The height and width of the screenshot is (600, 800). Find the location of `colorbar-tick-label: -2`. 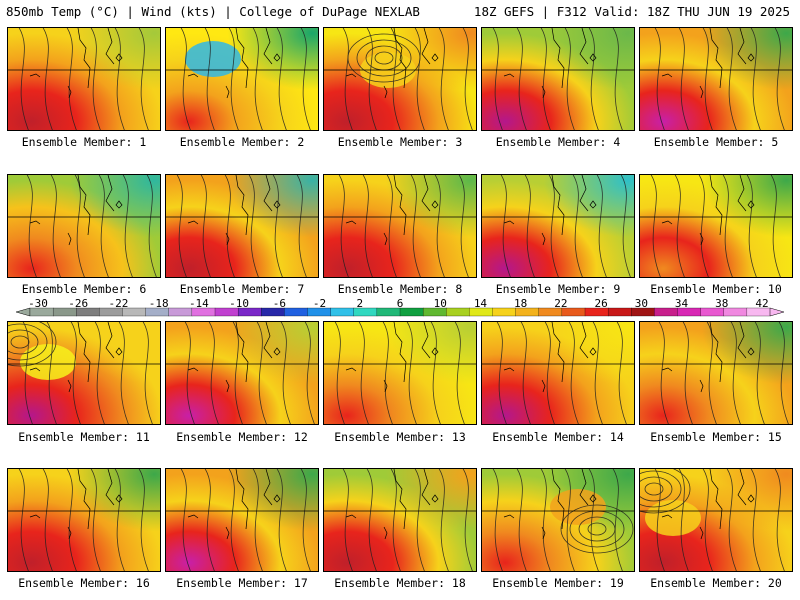

colorbar-tick-label: -2 is located at coordinates (319, 303).